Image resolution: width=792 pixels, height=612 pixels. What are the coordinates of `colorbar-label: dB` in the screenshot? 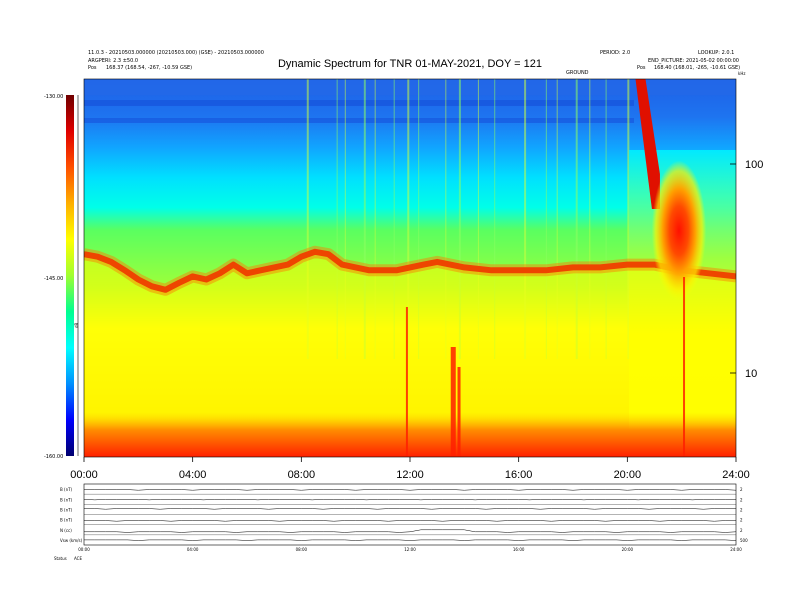 It's located at (76, 325).